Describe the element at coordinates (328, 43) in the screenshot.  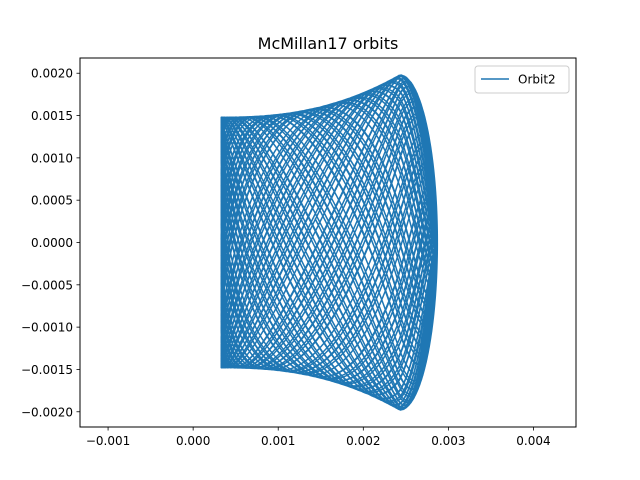
I see `chart-title: McMillan17 orbits` at that location.